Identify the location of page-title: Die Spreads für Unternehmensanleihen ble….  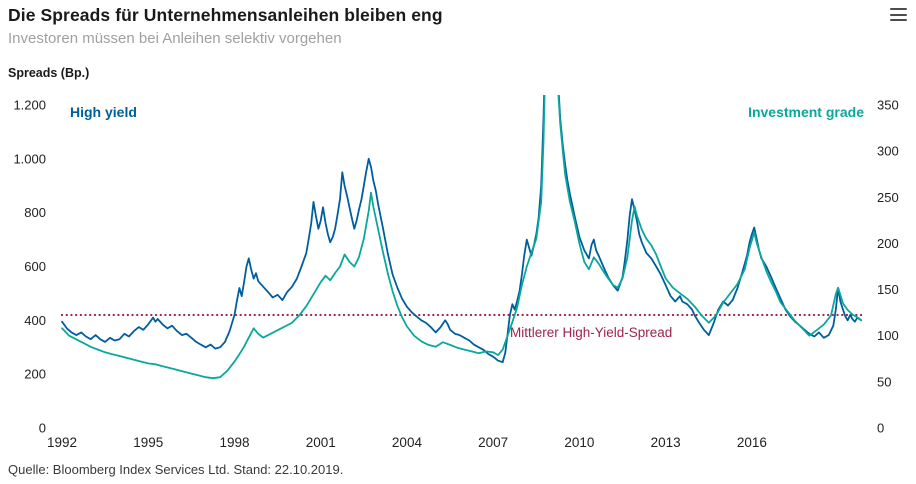
(225, 15).